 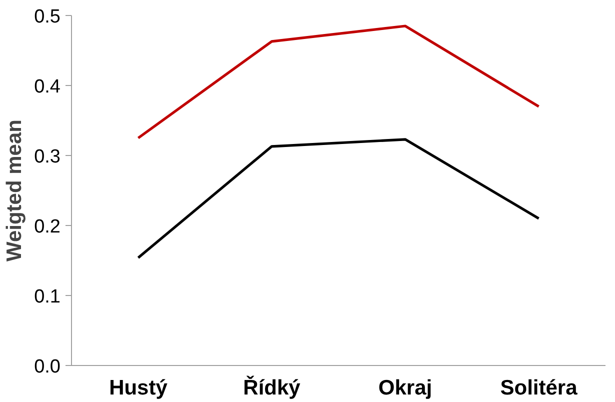 What do you see at coordinates (539, 388) in the screenshot?
I see `x-tick-label: Solitéra` at bounding box center [539, 388].